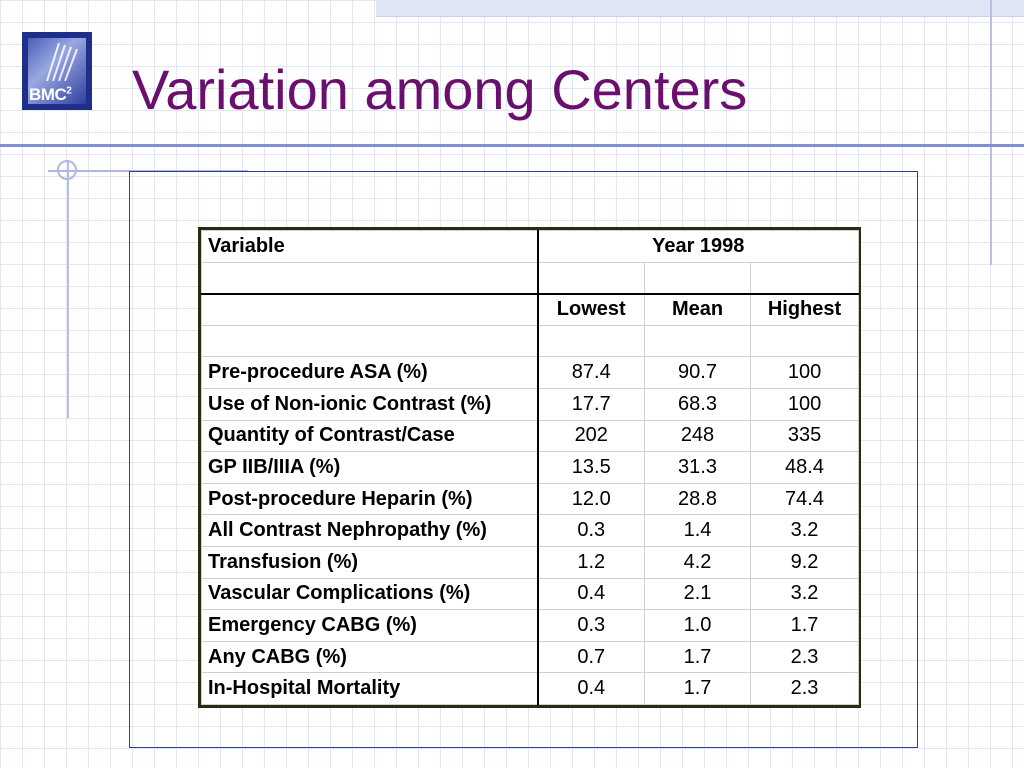  Describe the element at coordinates (804, 625) in the screenshot. I see `cell-highest: 1.7` at that location.